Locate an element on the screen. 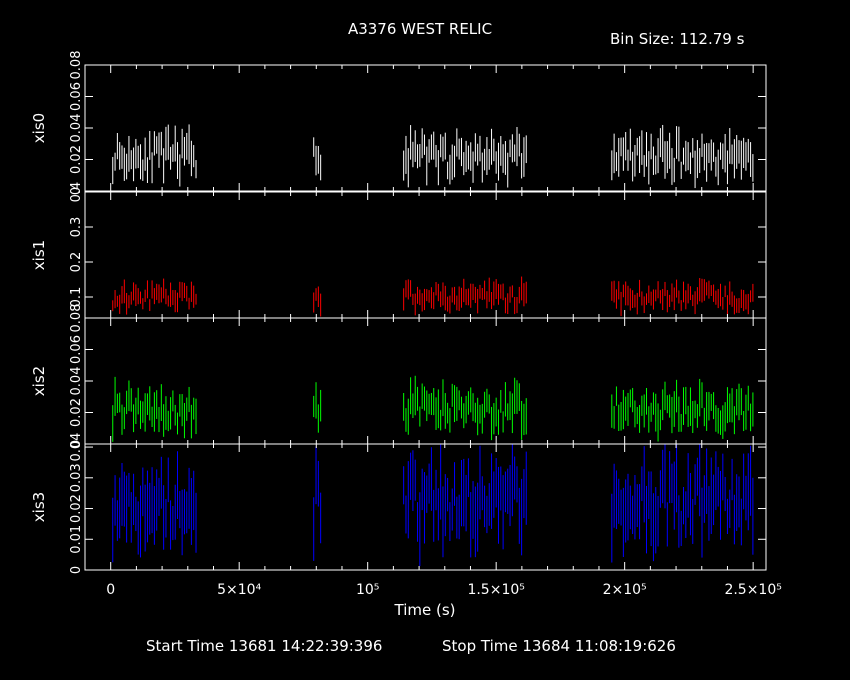  xis1-ytick-label: 0.2 is located at coordinates (76, 262).